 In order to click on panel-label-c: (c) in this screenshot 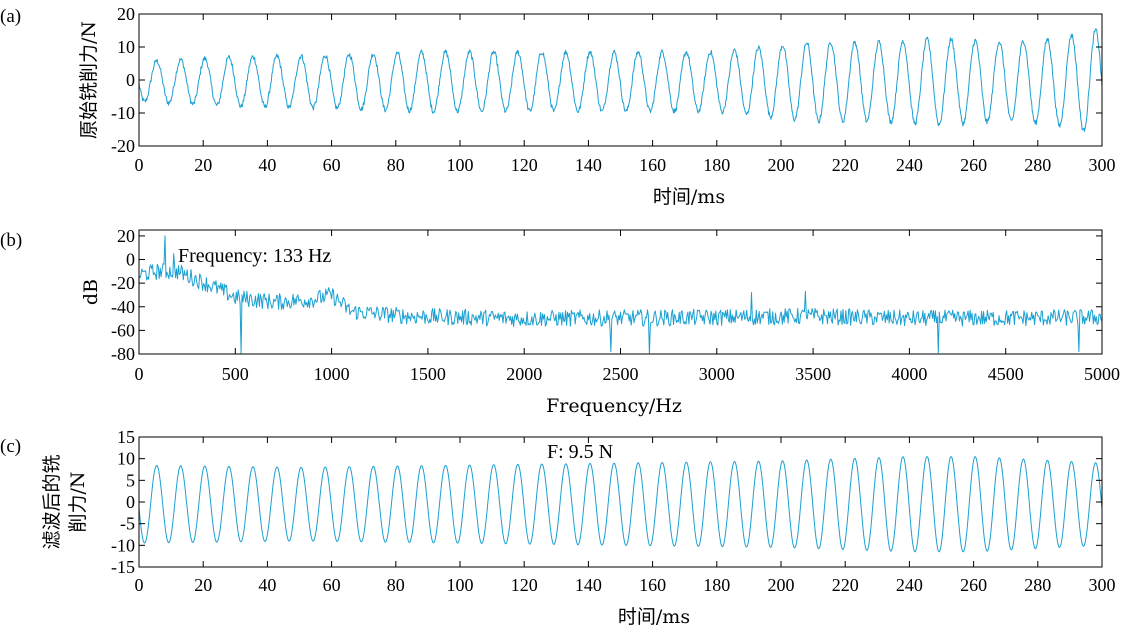, I will do `click(10, 446)`.